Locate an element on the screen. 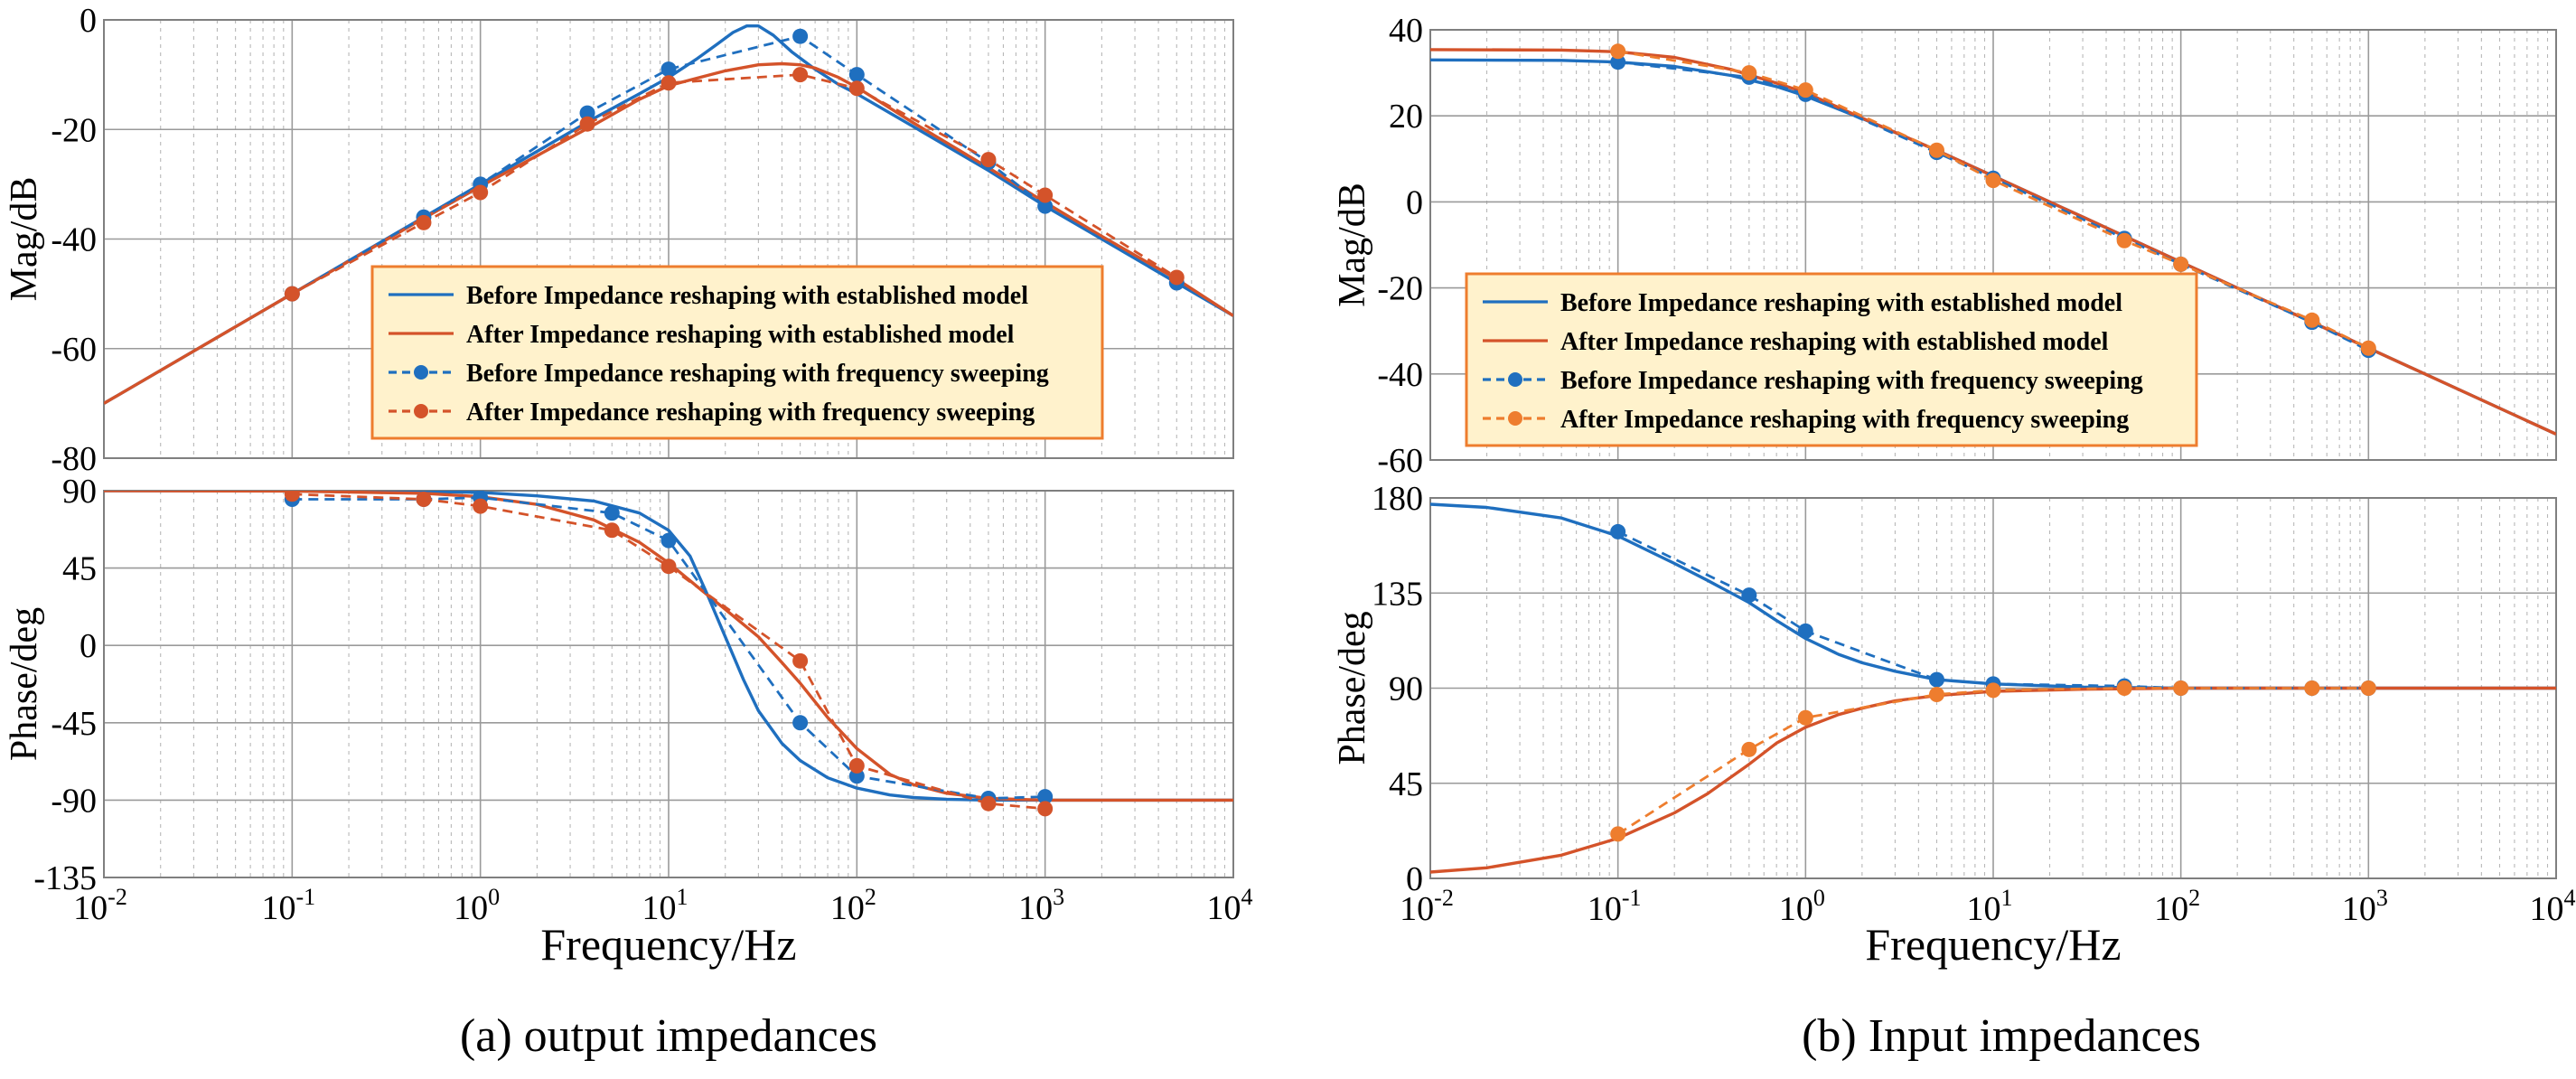 Image resolution: width=2576 pixels, height=1079 pixels. x-tick-label: 10⁴ is located at coordinates (1230, 905).